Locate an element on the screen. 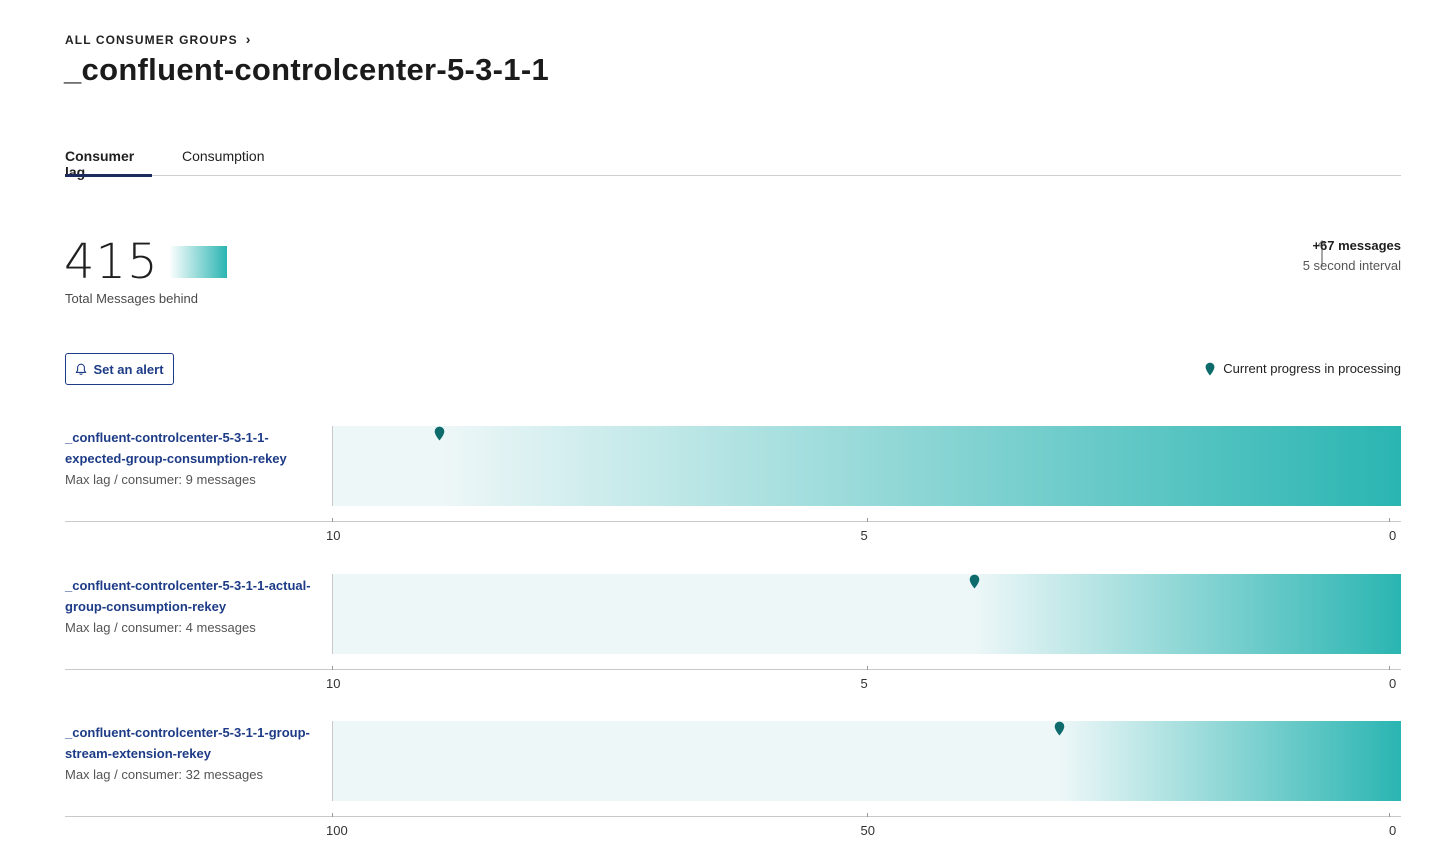  lag-delta: +67 messages 5 second interval is located at coordinates (1352, 257).